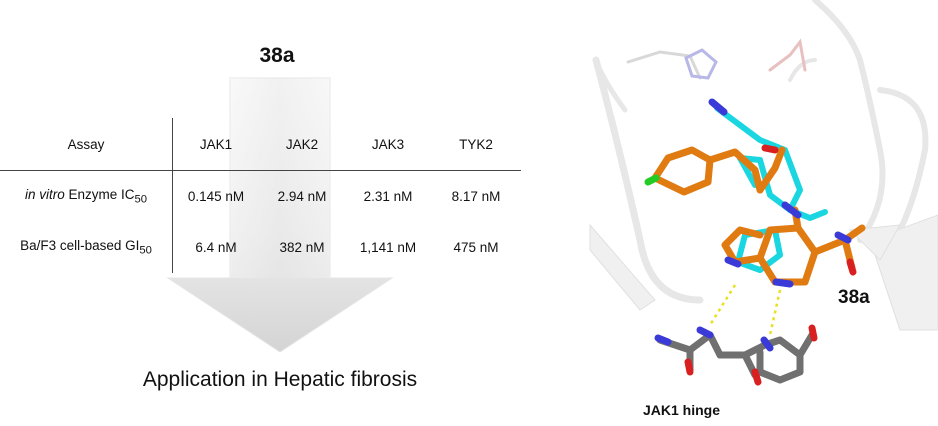  What do you see at coordinates (388, 247) in the screenshot?
I see `value-cell: 1,141 nM` at bounding box center [388, 247].